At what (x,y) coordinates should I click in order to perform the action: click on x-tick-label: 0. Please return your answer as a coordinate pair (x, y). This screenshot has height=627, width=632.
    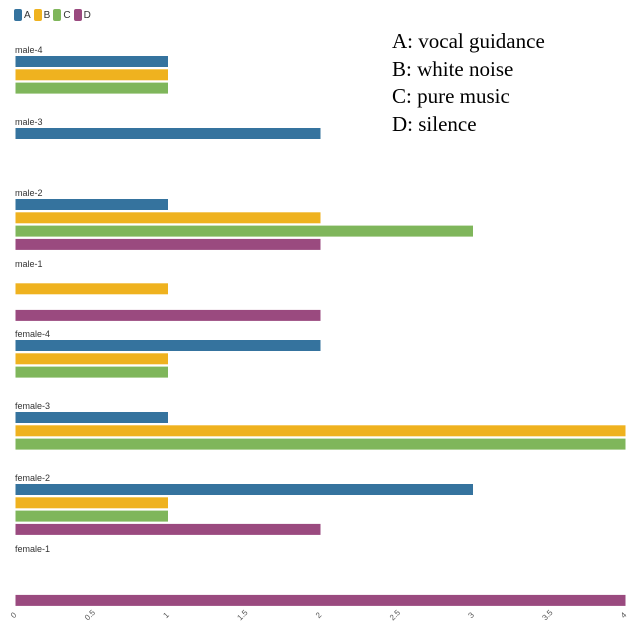
    Looking at the image, I should click on (14, 615).